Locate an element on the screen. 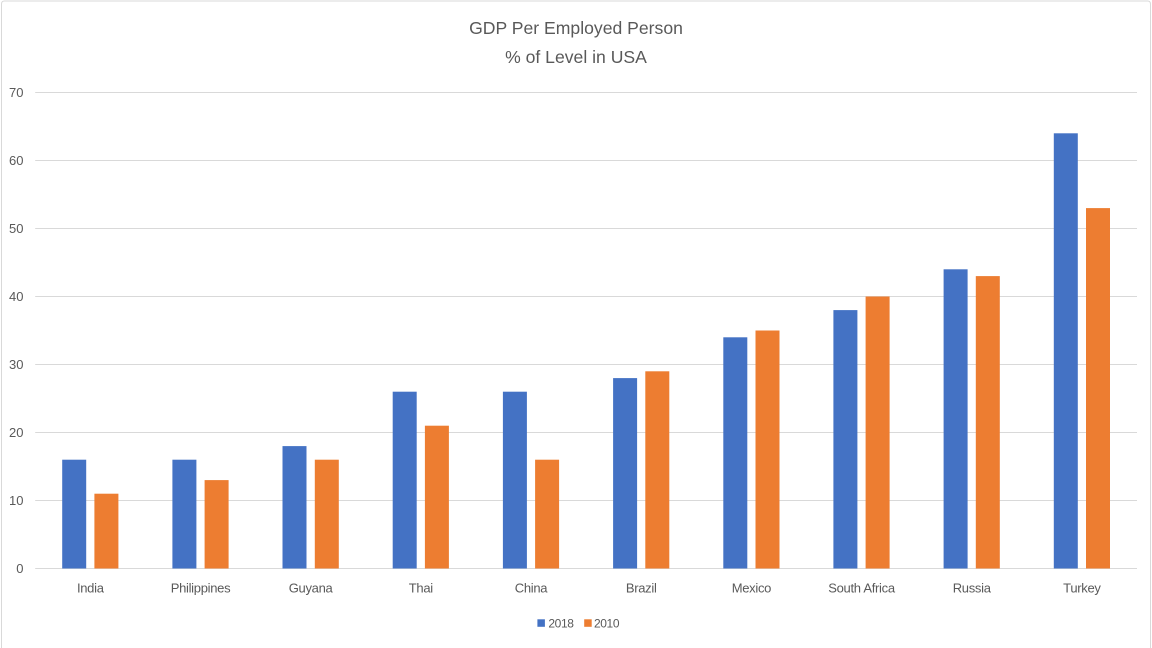 This screenshot has width=1152, height=648. svg-text: 0 is located at coordinates (19, 568).